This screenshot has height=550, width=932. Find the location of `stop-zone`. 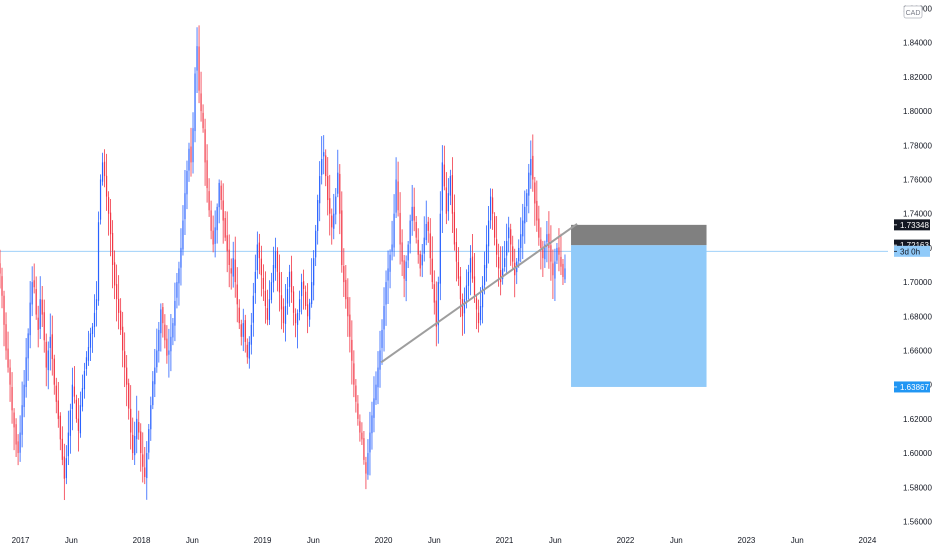

stop-zone is located at coordinates (639, 235).